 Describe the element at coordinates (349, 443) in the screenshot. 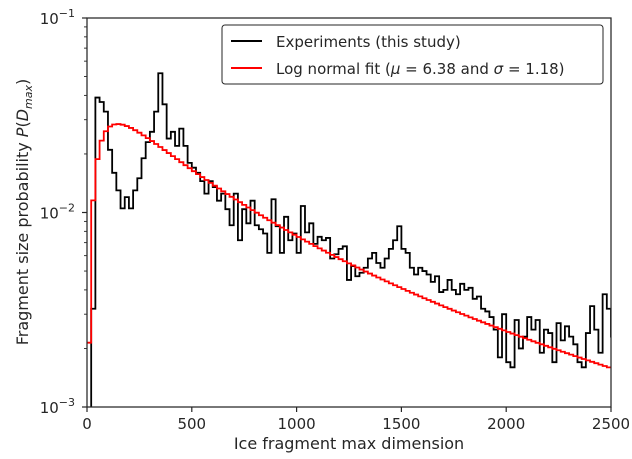

I see `x-axis-label: Ice fragment max dimension` at that location.